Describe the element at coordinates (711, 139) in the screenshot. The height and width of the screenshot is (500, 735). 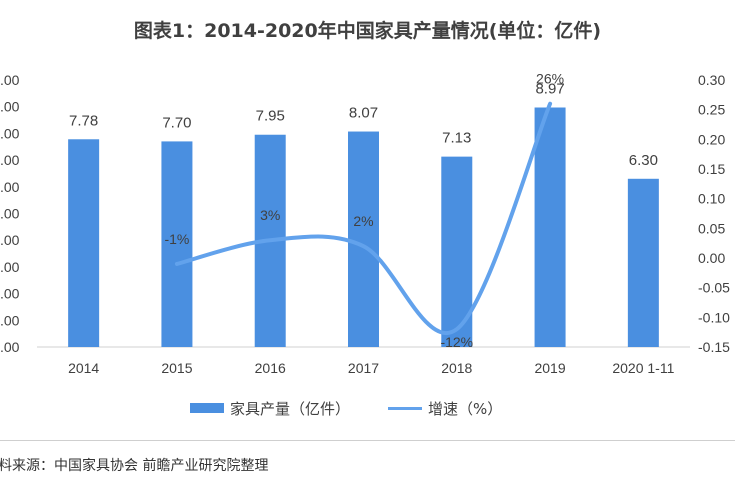
I see `right-tick-label: 0.20` at that location.